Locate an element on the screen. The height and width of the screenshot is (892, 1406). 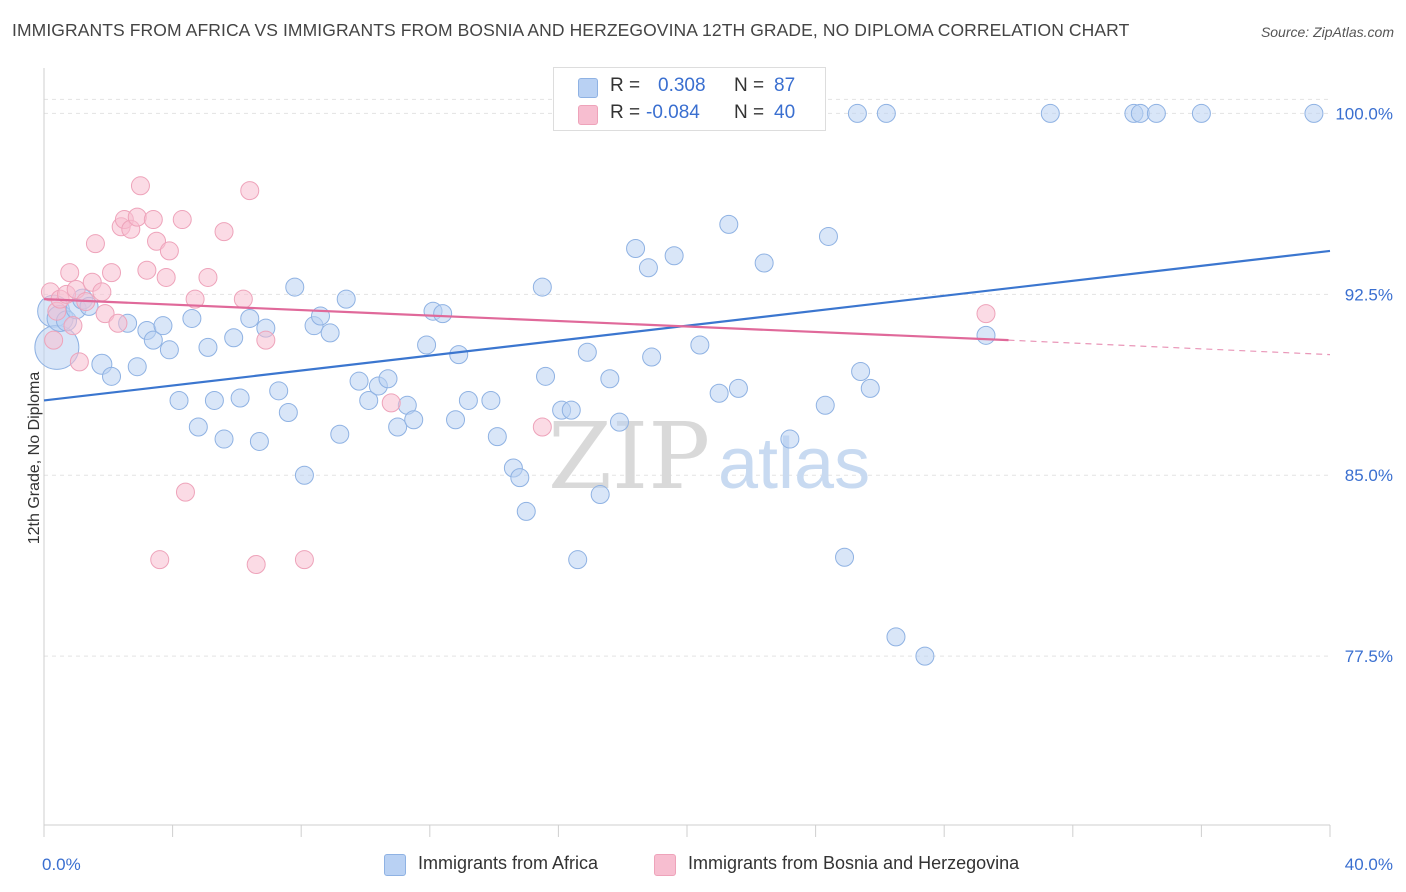
bosnia-trend-line is located at coordinates (526, 320).